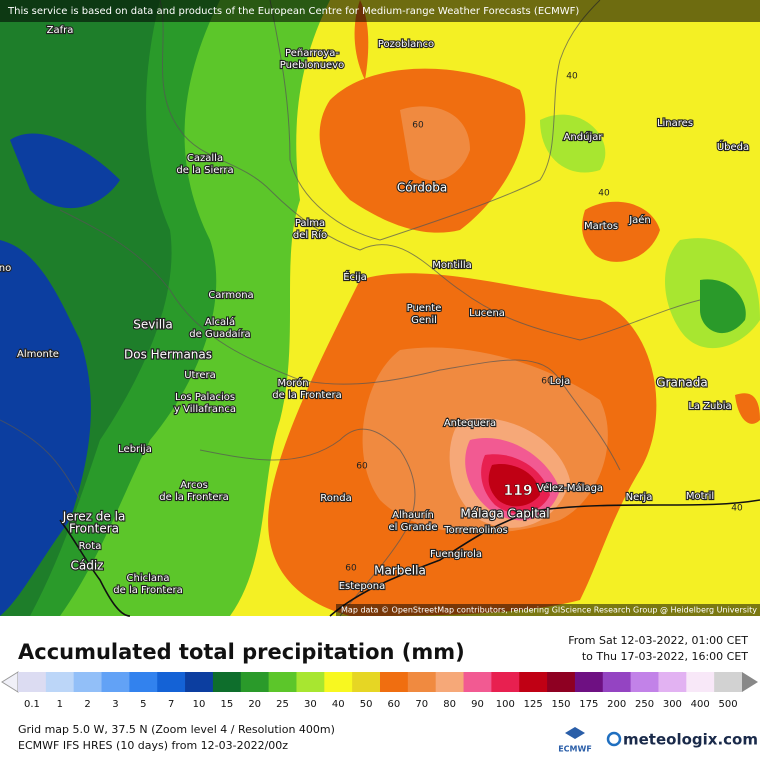 This screenshot has height=764, width=760. I want to click on city-label: Sevilla, so click(152, 325).